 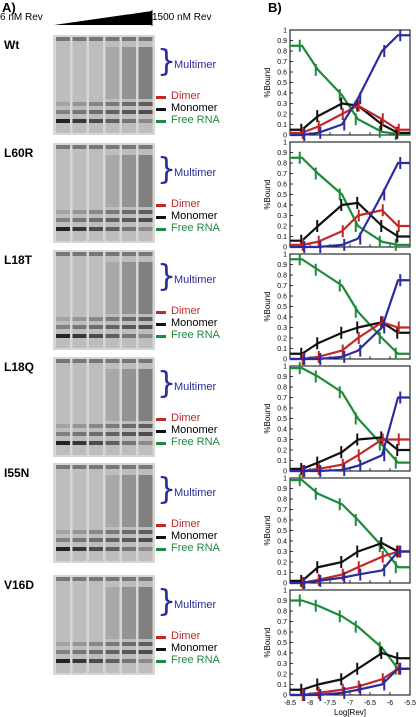 What do you see at coordinates (337, 84) in the screenshot?
I see `plot-0: 0 0.1 0.2 0.3 0.4 0.5 0.6 0.7 0.8 0.9 1 %Bound` at bounding box center [337, 84].